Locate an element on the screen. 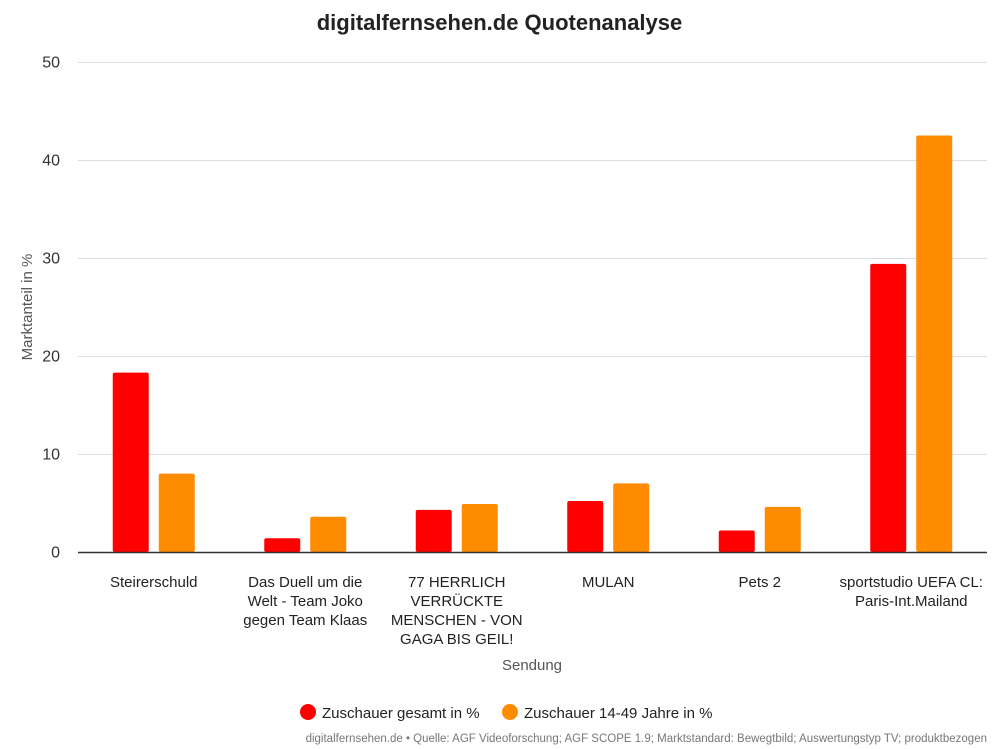  x-tick-label: Das Duell um die is located at coordinates (305, 582).